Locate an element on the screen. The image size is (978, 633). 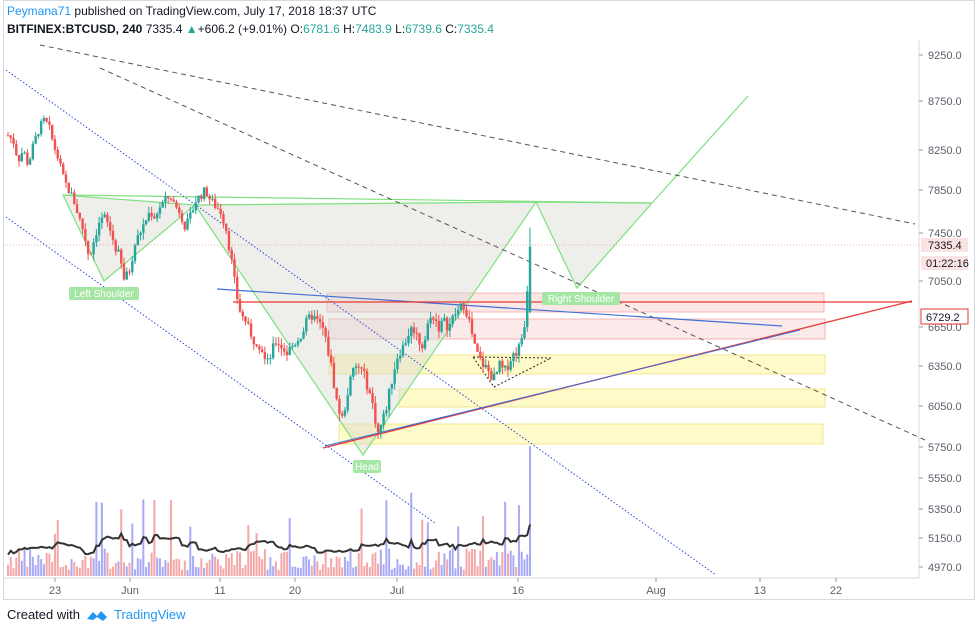
y-tick-label: 7050.0 is located at coordinates (945, 282).